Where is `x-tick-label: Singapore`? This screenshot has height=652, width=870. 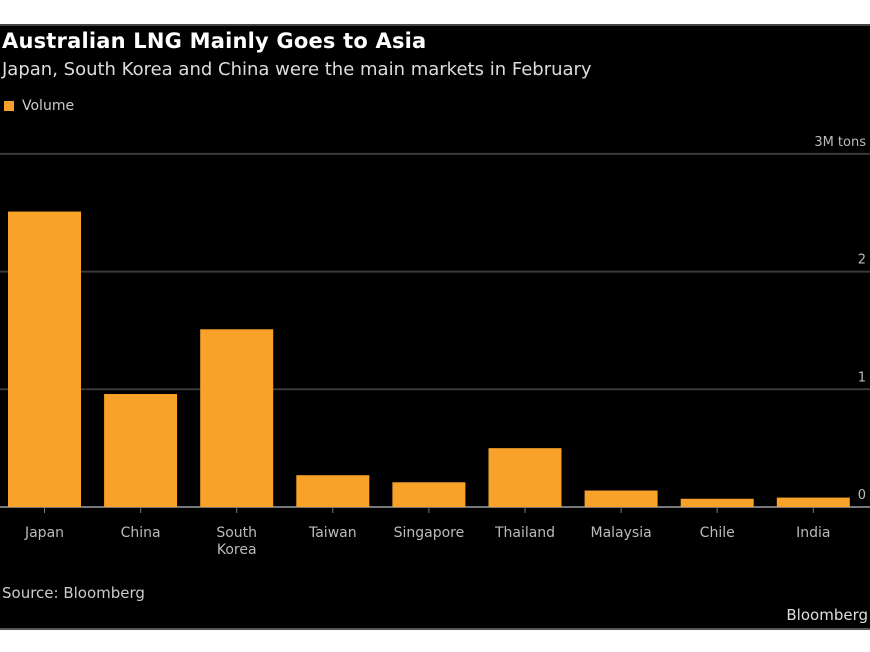
x-tick-label: Singapore is located at coordinates (429, 533).